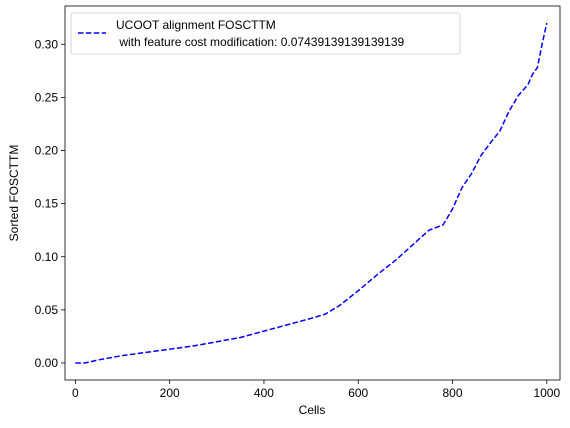 This screenshot has width=570, height=428. I want to click on x-tick-label: 1000, so click(546, 393).